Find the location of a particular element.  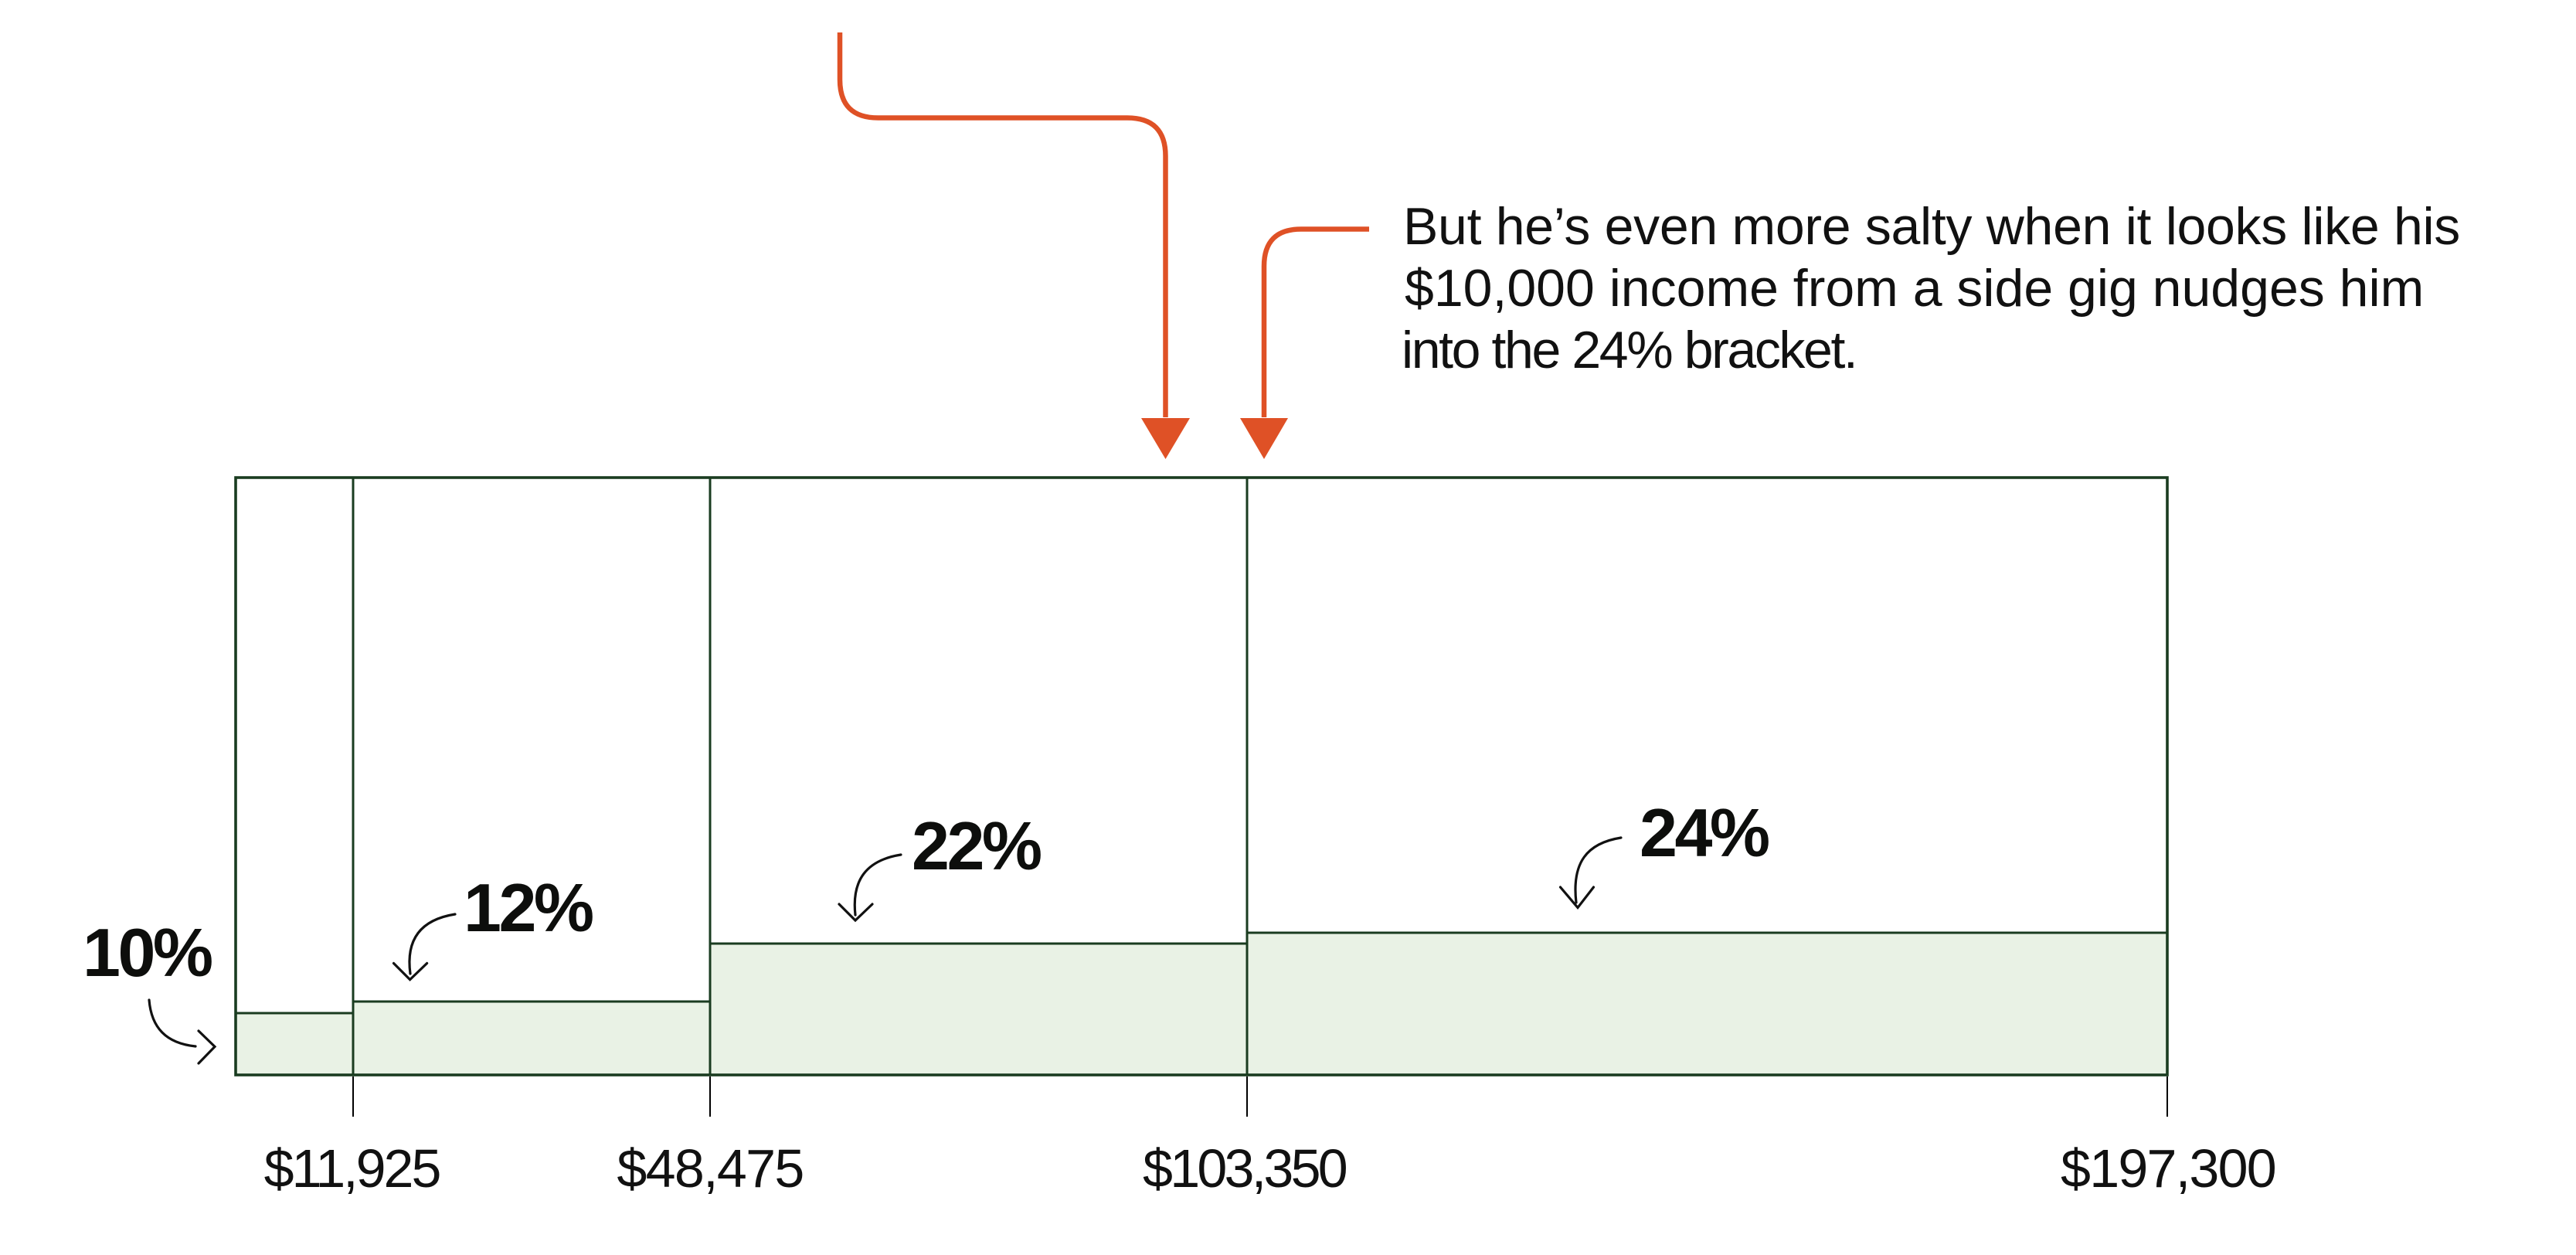

svg-text: 24% is located at coordinates (1704, 832).